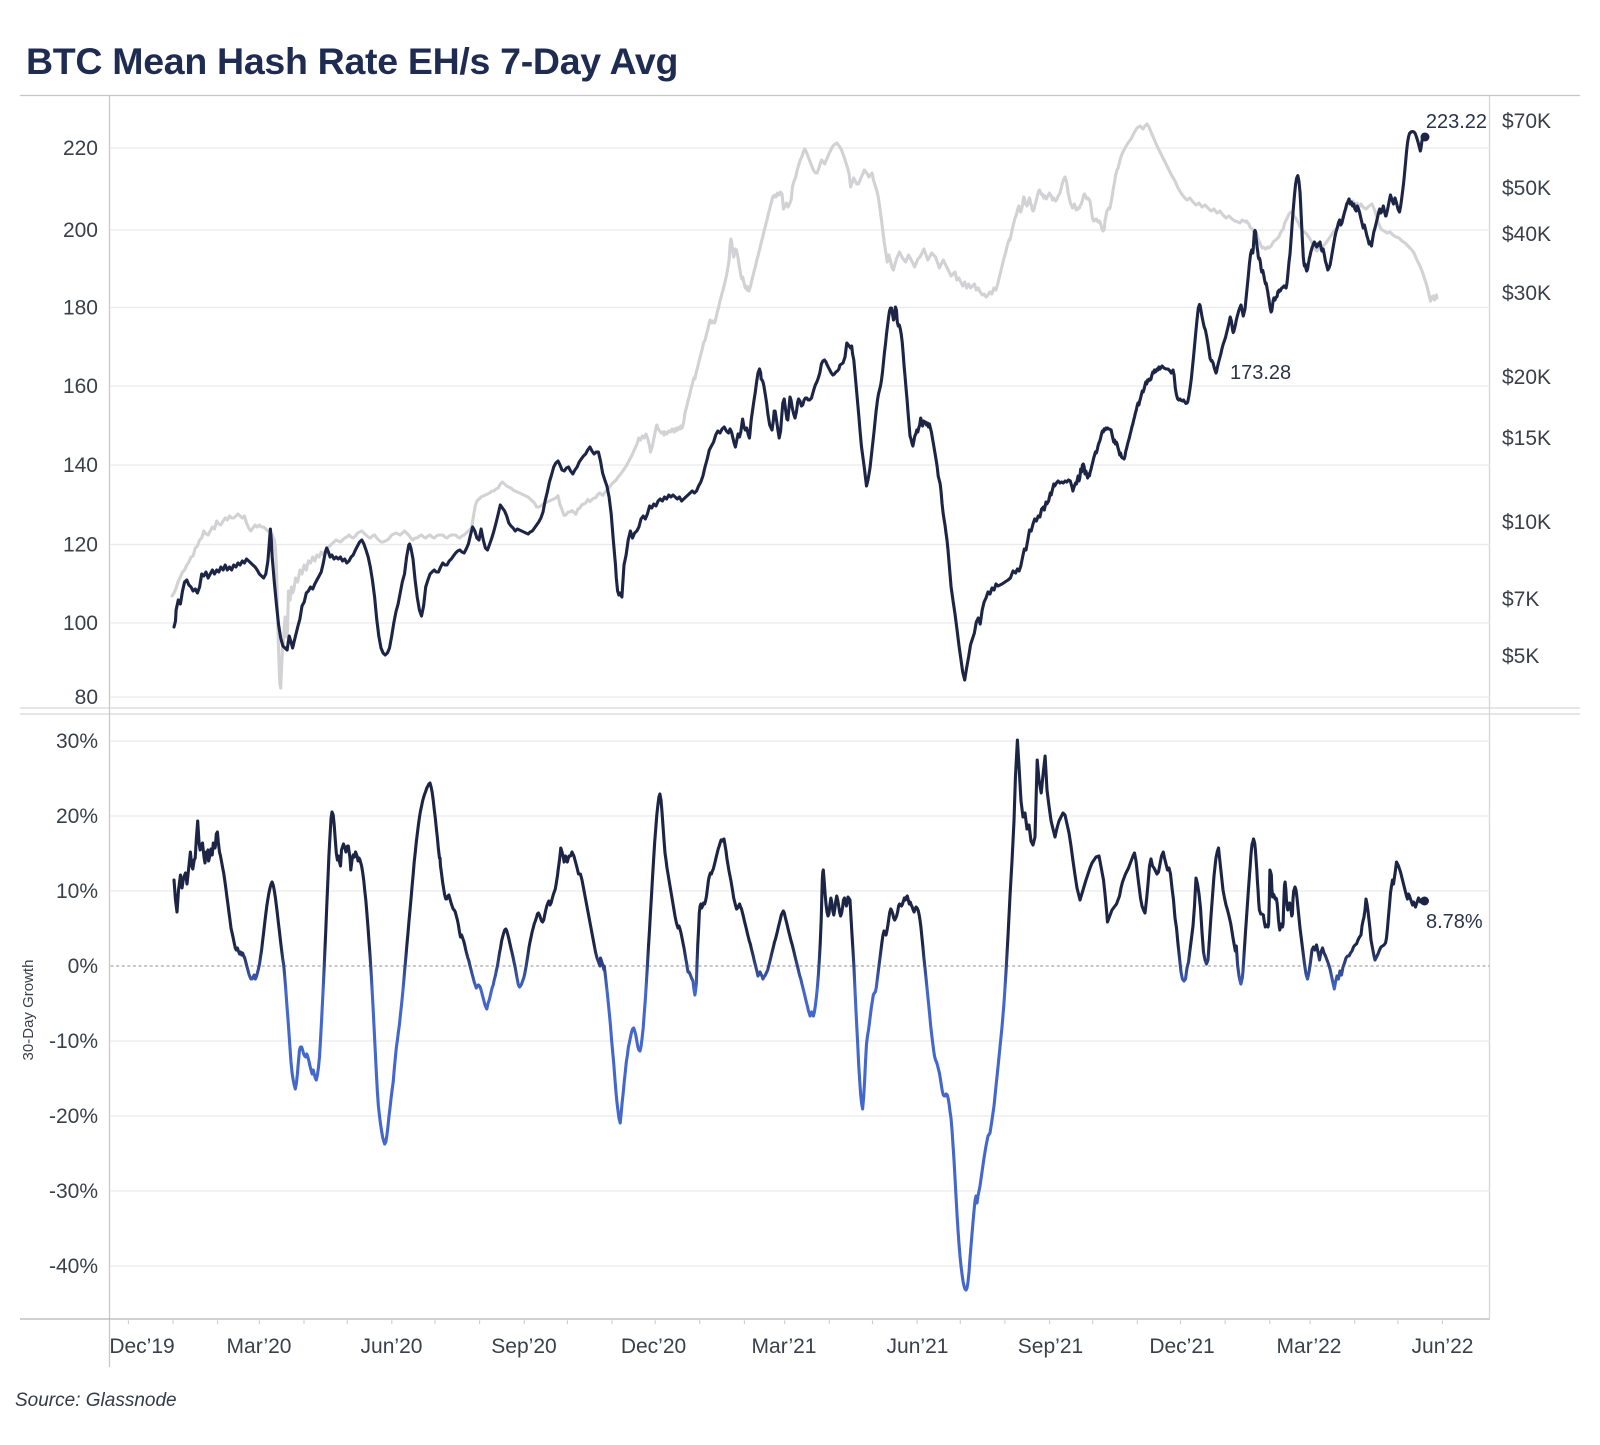 The image size is (1600, 1445). What do you see at coordinates (1520, 656) in the screenshot?
I see `svg-text: $5K` at bounding box center [1520, 656].